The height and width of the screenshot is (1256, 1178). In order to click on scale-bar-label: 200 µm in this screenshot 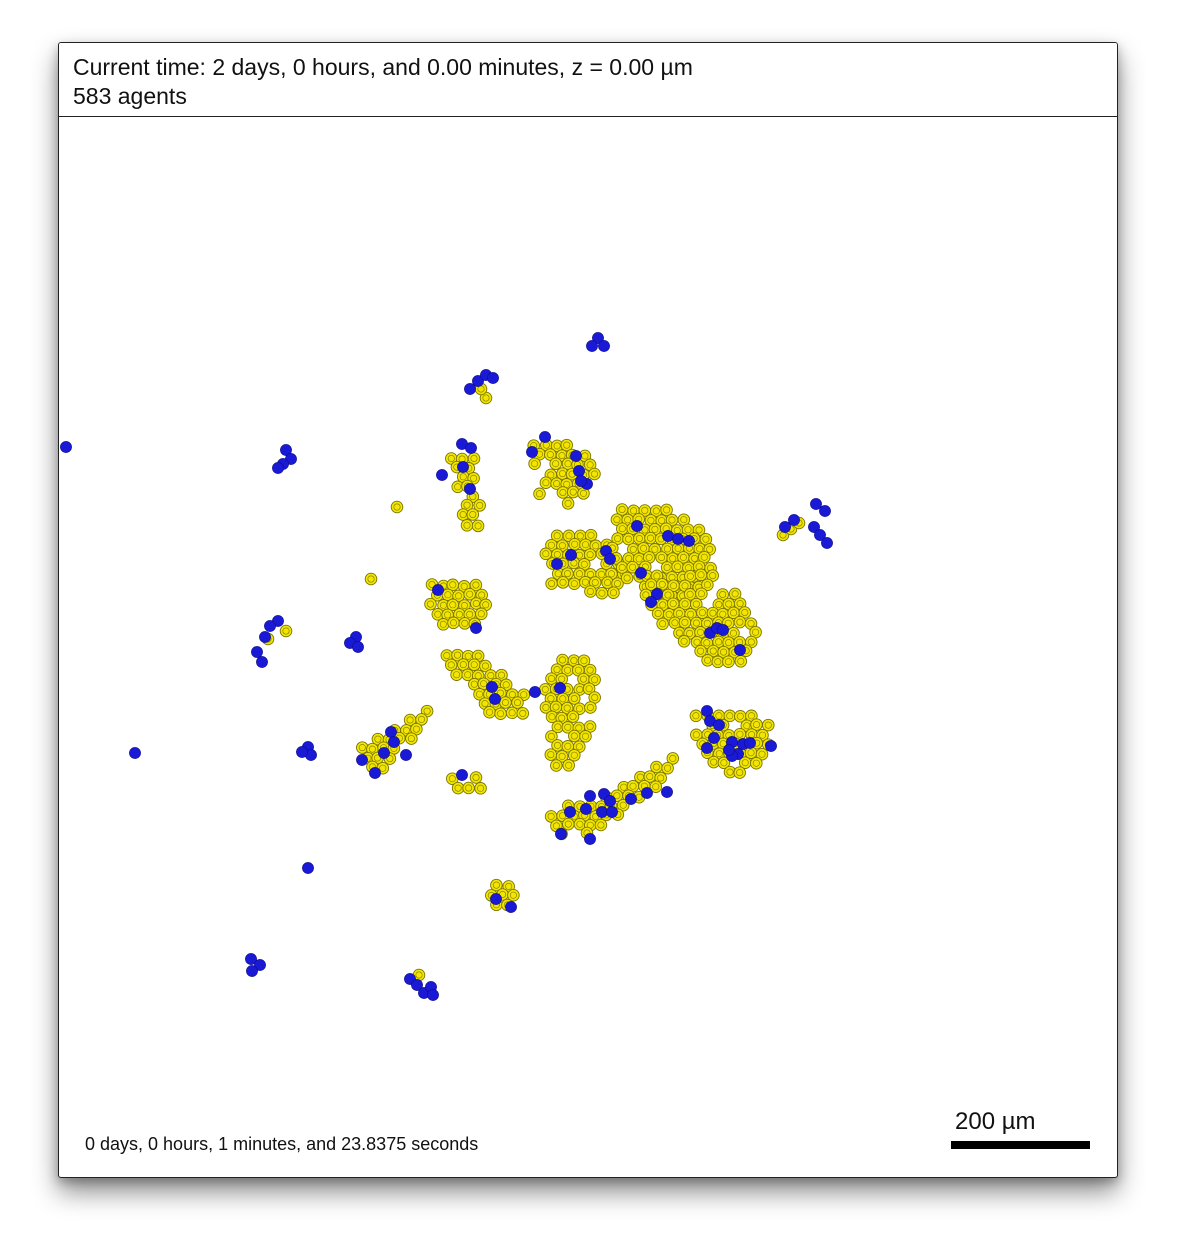, I will do `click(995, 1121)`.